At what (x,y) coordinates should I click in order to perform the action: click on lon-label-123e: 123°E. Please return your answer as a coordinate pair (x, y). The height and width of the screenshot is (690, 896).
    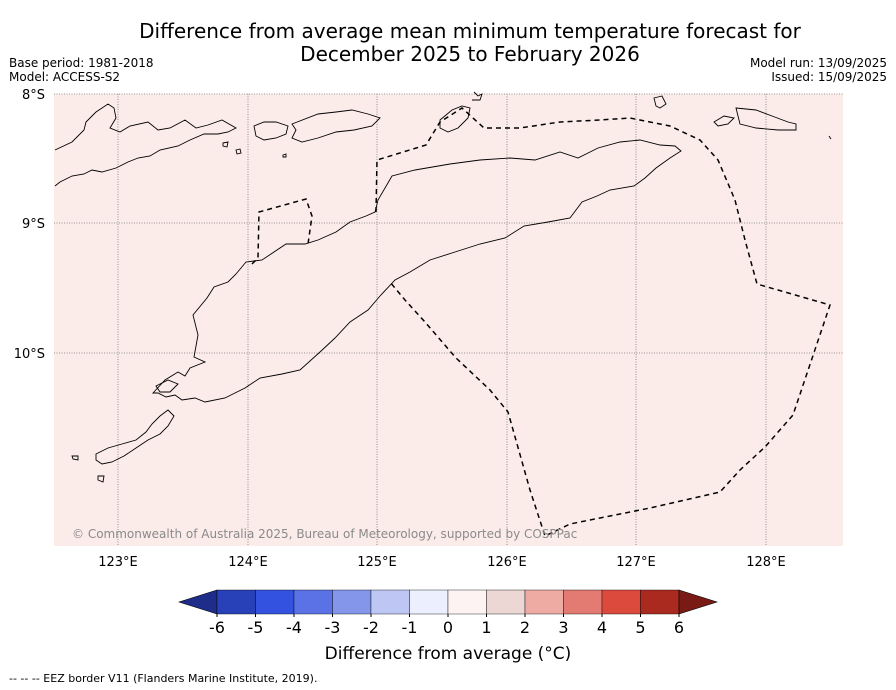
    Looking at the image, I should click on (118, 562).